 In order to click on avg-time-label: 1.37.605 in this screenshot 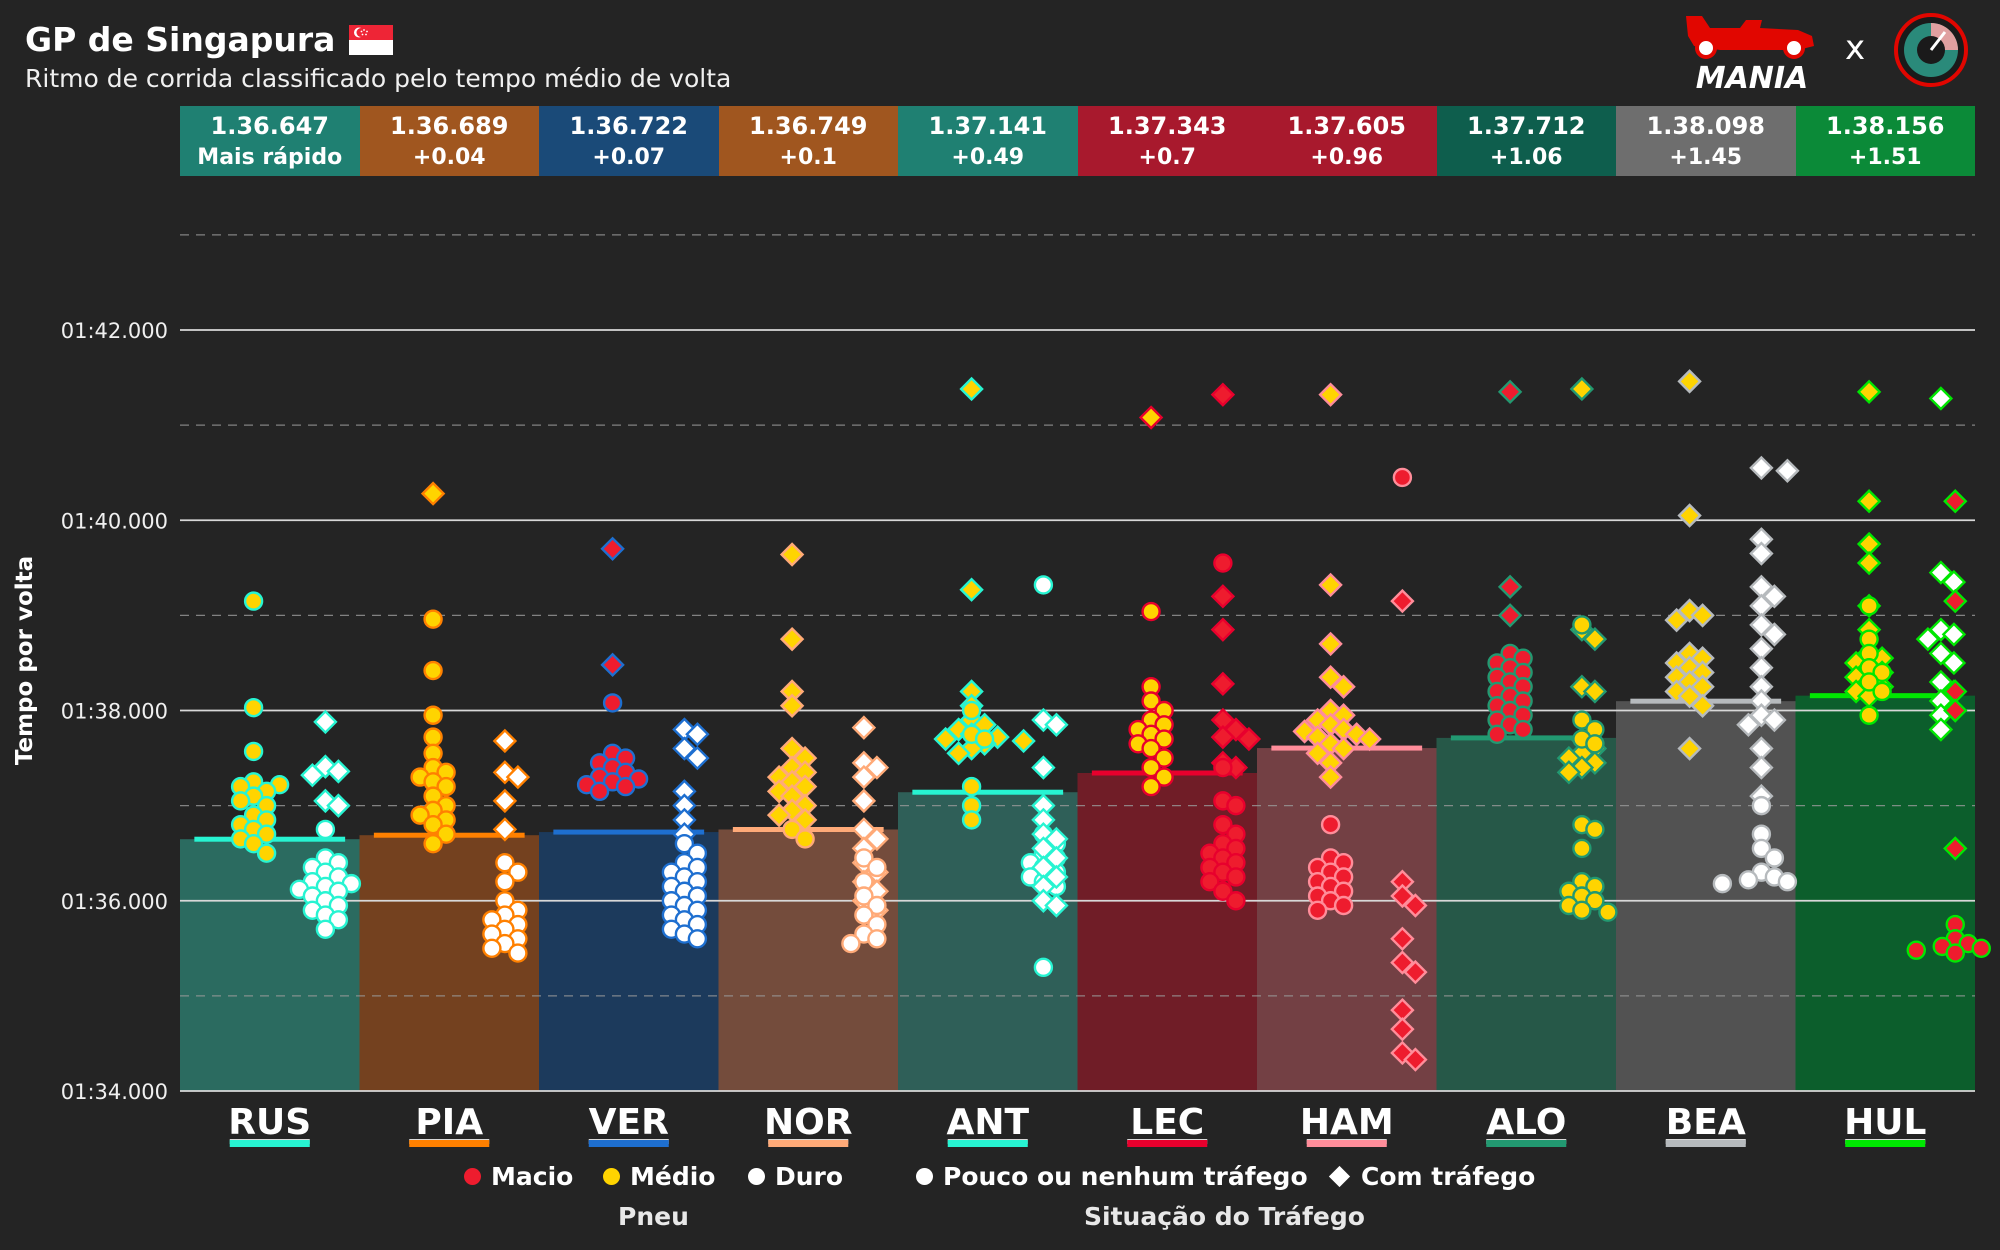, I will do `click(1346, 126)`.